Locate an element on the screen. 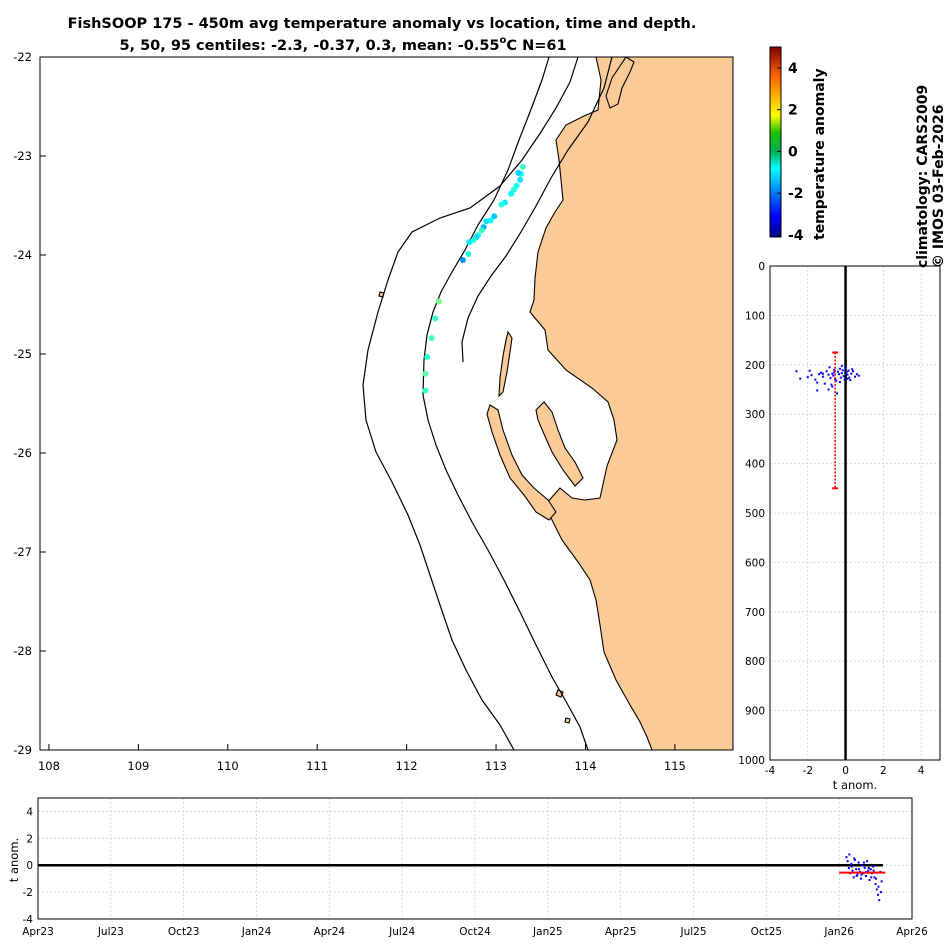  map-ytick-label: -24 is located at coordinates (22, 255).